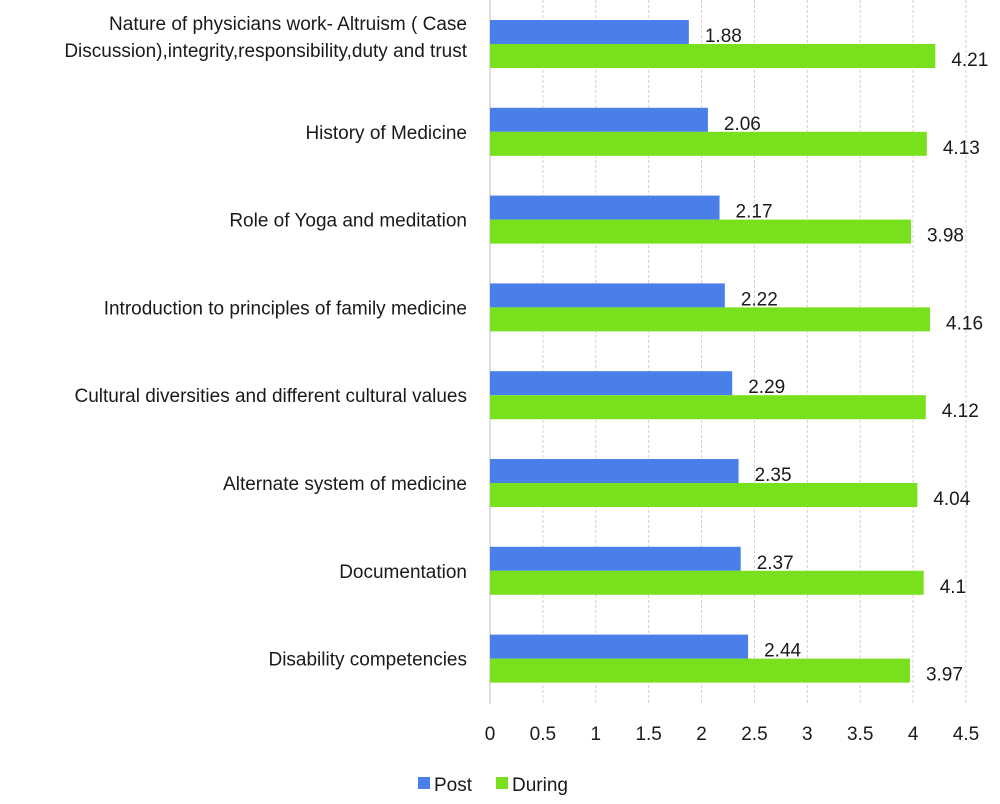 Image resolution: width=1000 pixels, height=804 pixels. Describe the element at coordinates (966, 734) in the screenshot. I see `x-tick-label: 4.5` at that location.